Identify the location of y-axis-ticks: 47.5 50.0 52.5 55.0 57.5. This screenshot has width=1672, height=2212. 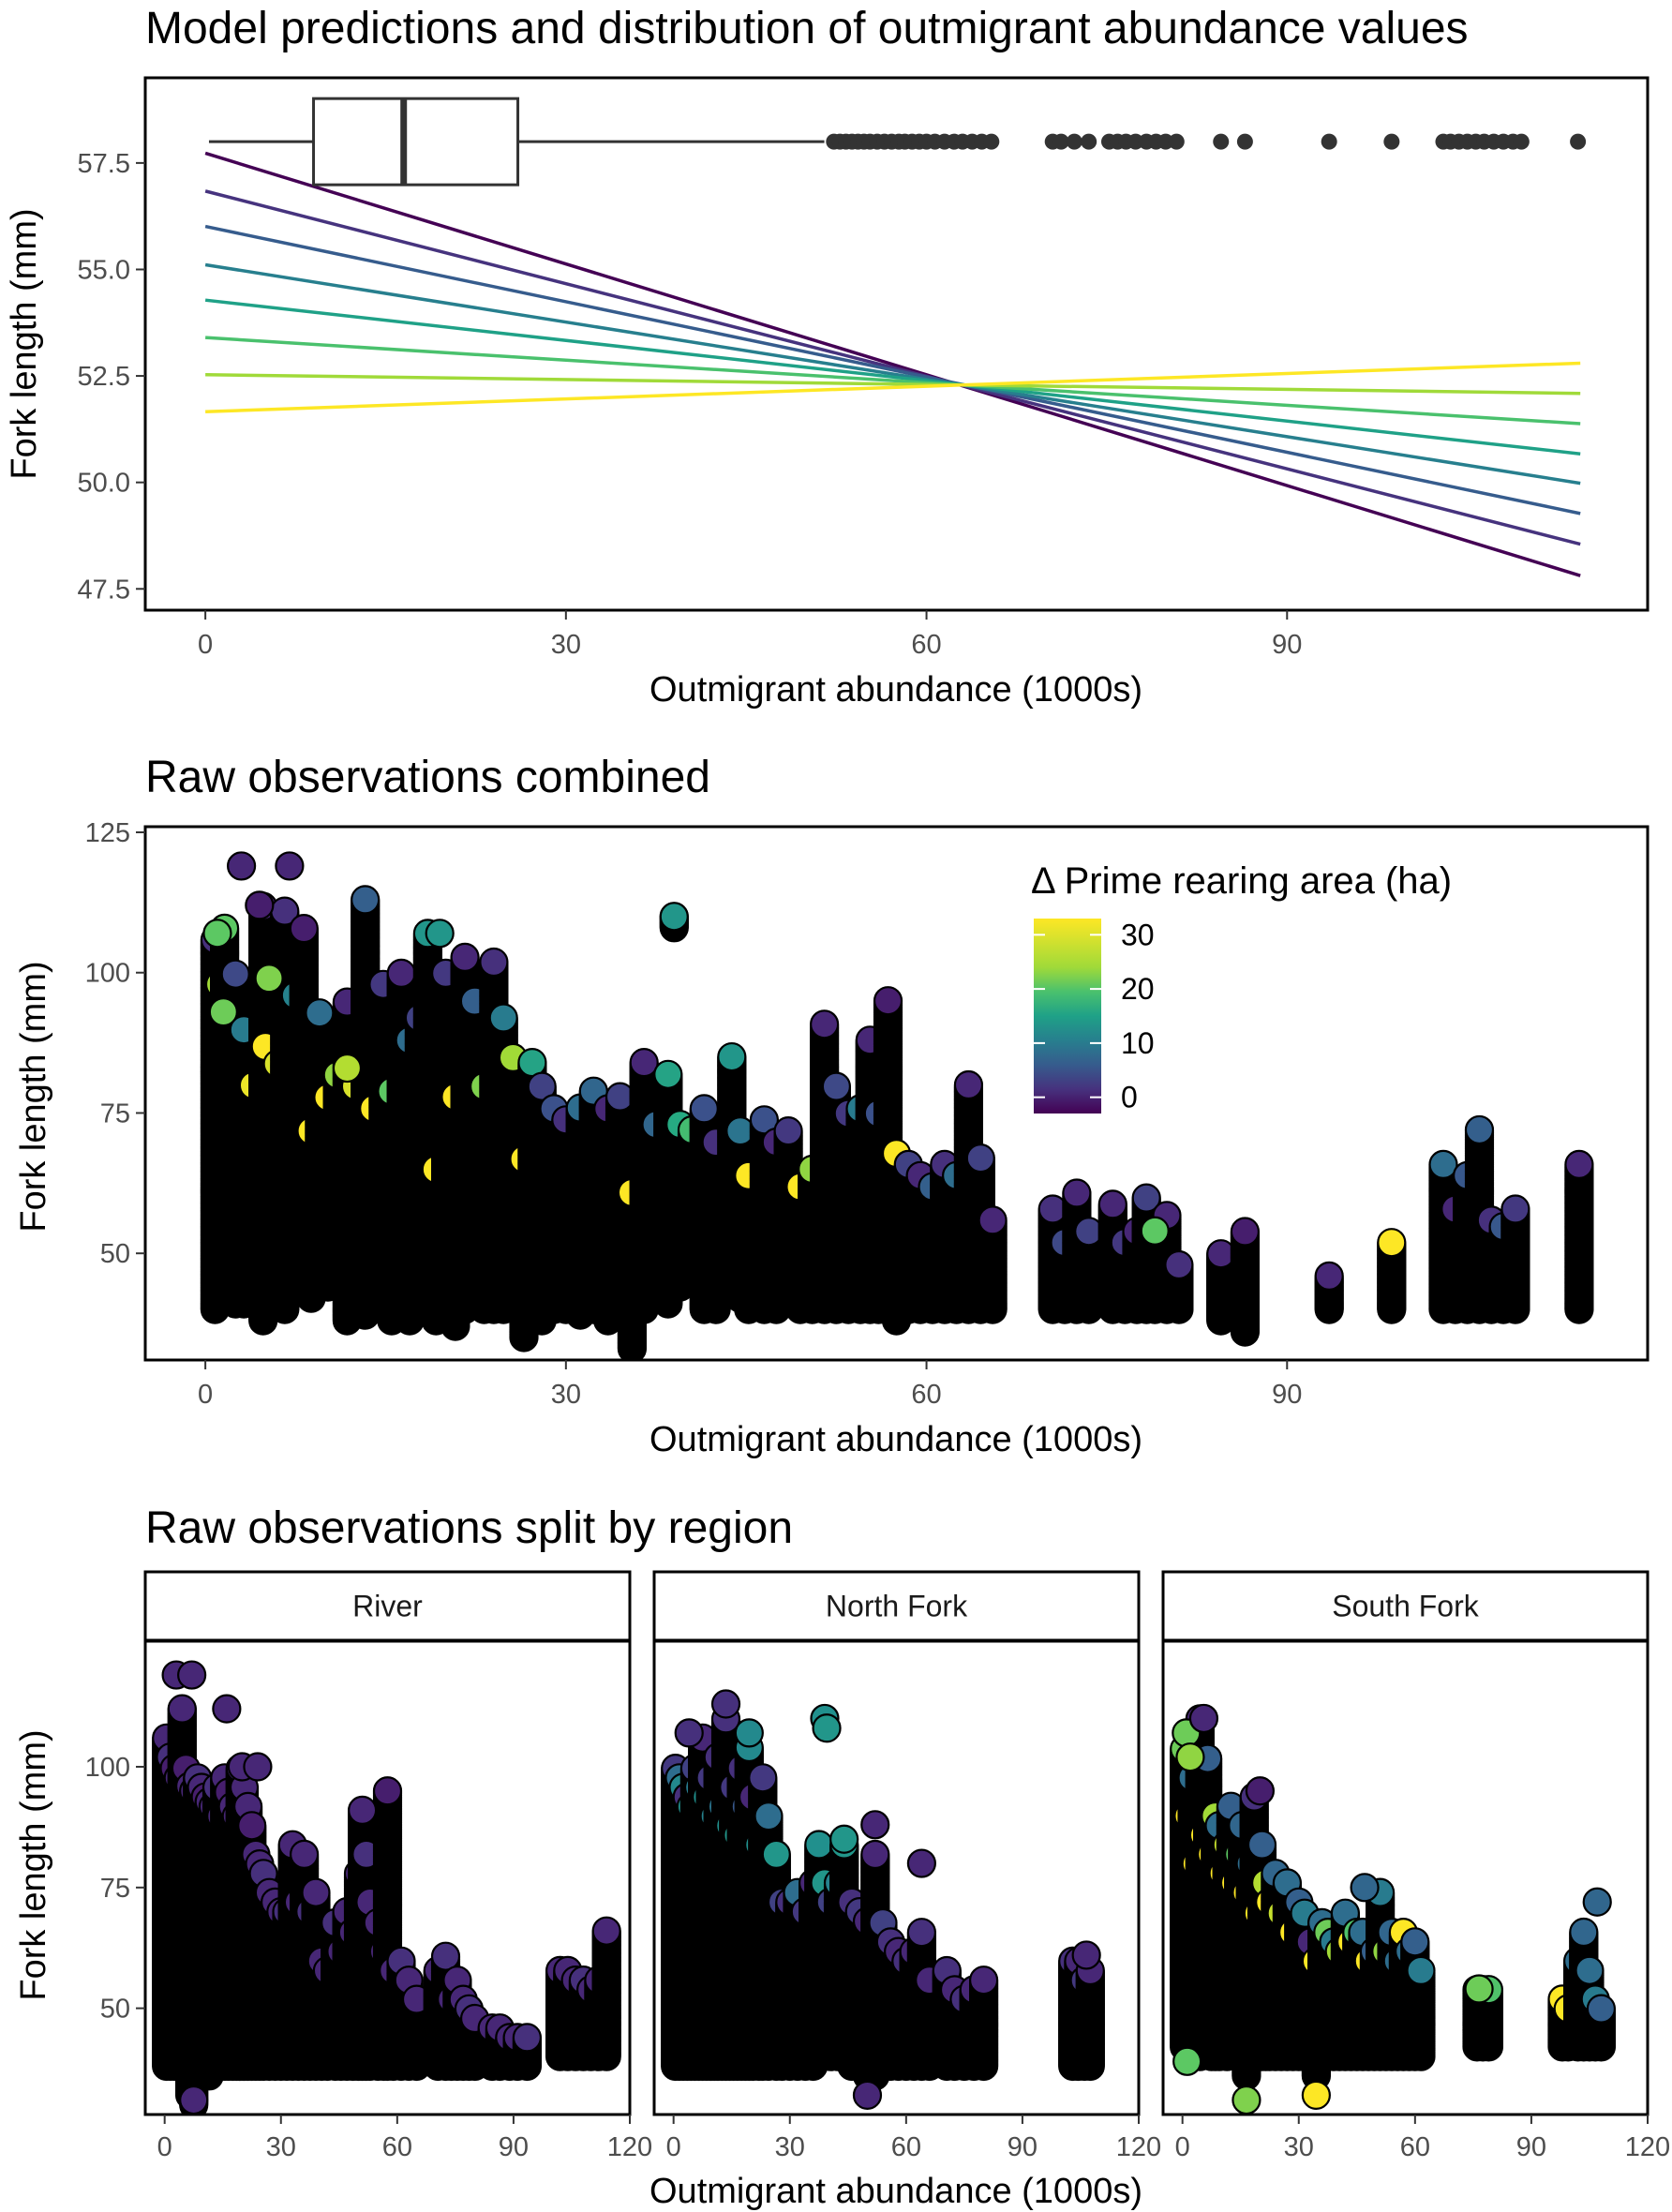
(111, 377).